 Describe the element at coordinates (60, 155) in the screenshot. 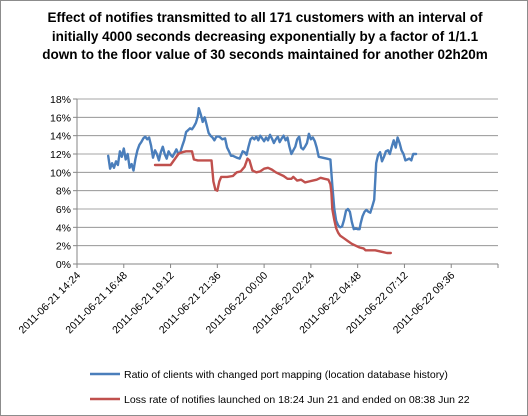

I see `y-tick-label: 12%` at that location.